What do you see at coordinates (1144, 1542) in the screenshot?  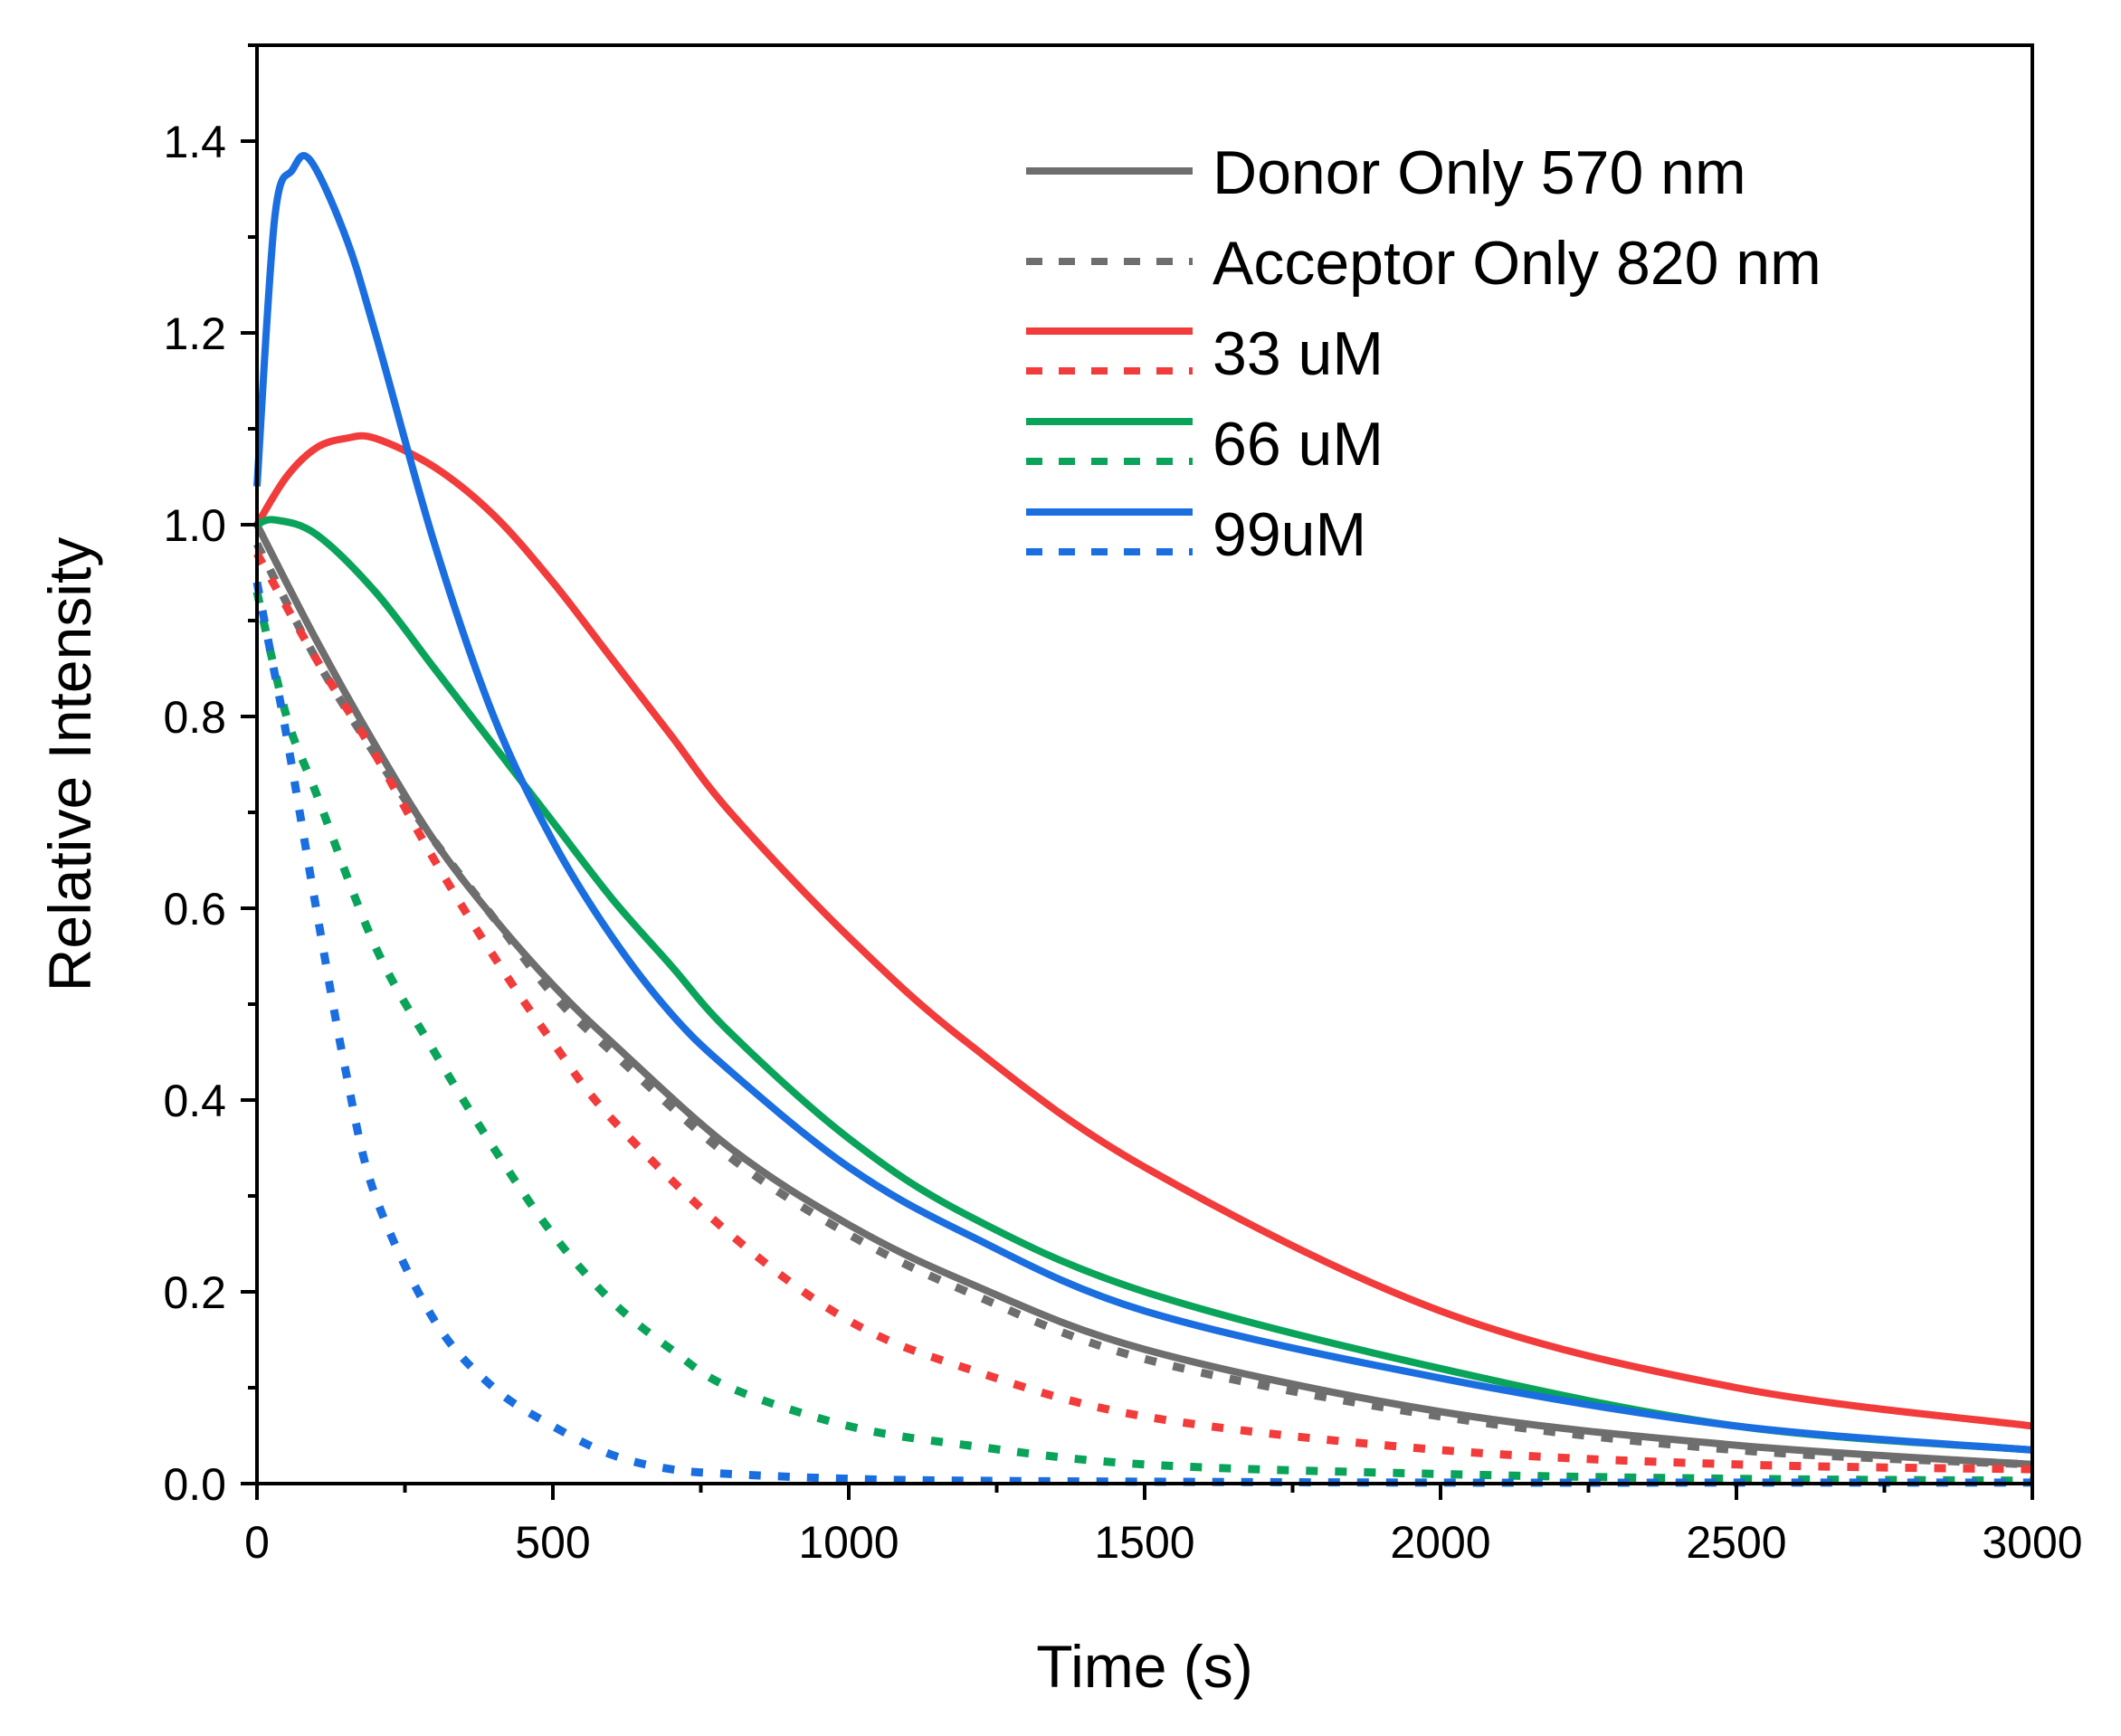 I see `x-tick-label: 1500` at bounding box center [1144, 1542].